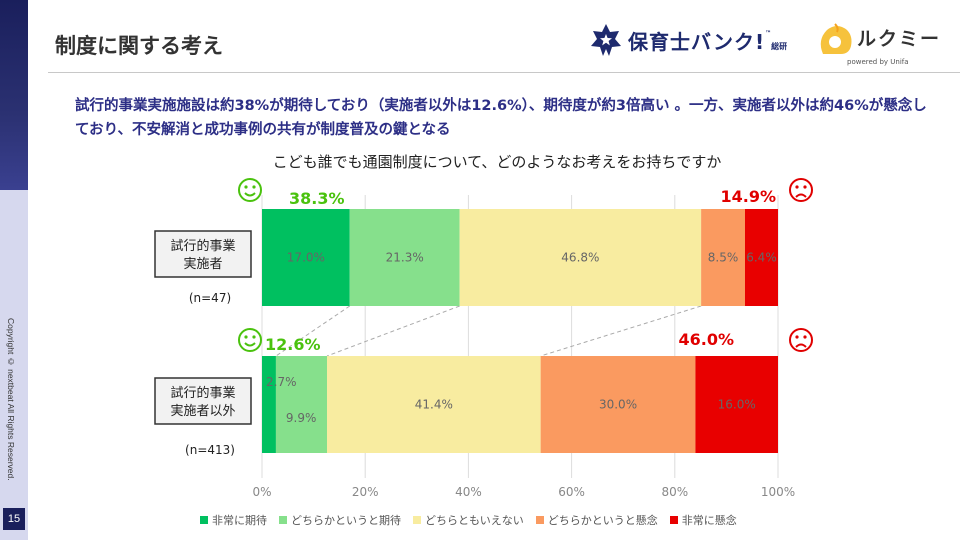  Describe the element at coordinates (768, 33) in the screenshot. I see `tm-mark: ™` at that location.